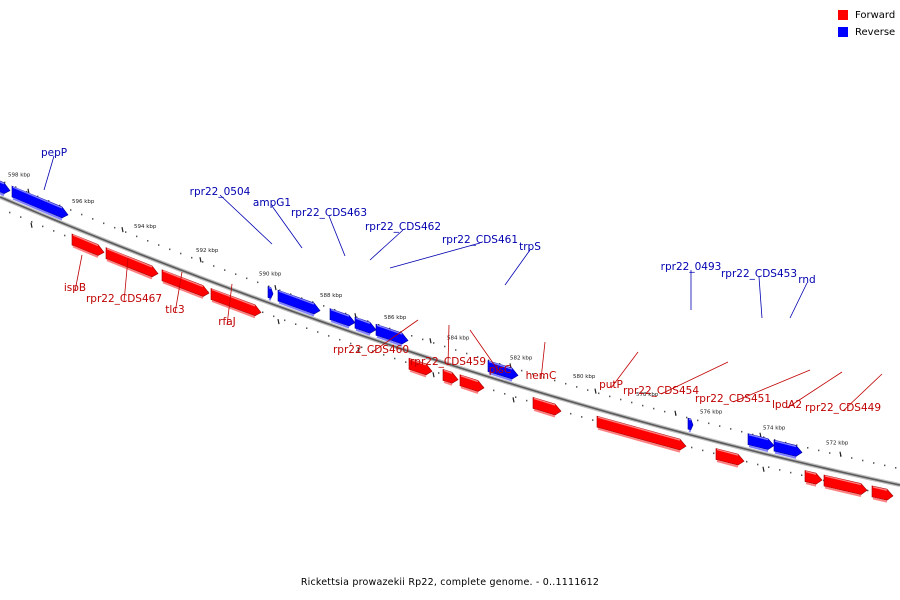 This screenshot has width=900, height=600. Describe the element at coordinates (866, 15) in the screenshot. I see `legend-forward: Forward` at that location.